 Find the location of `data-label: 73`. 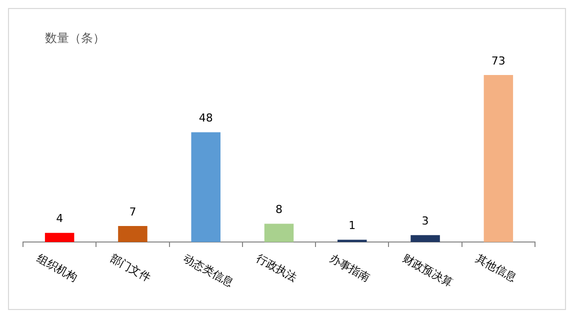

data-label: 73 is located at coordinates (498, 61).